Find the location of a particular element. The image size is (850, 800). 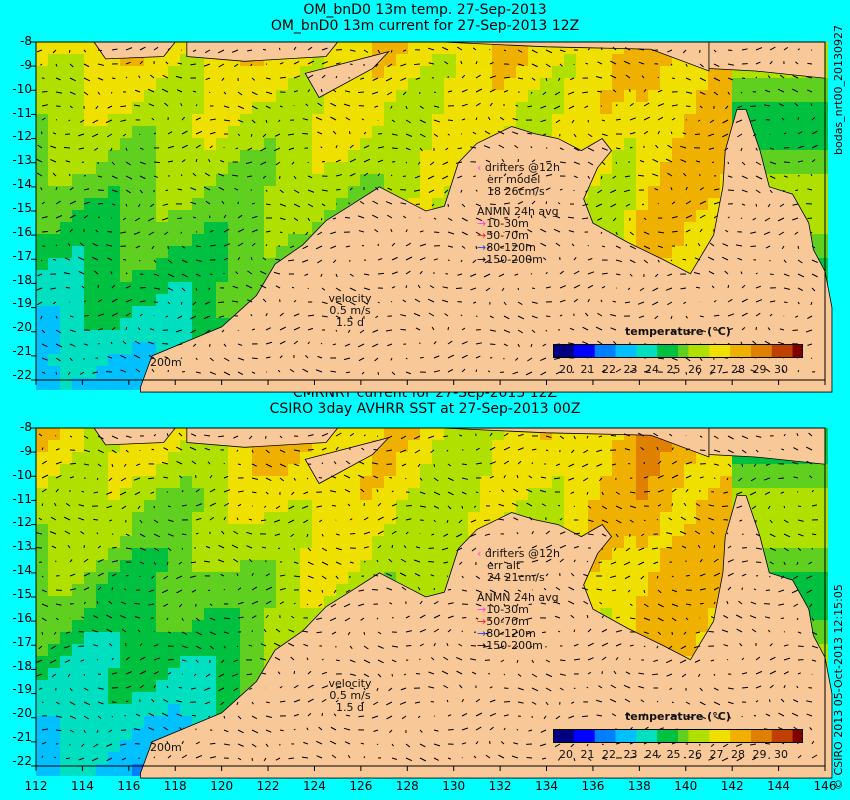

lon-tick-label: 112 is located at coordinates (36, 786).